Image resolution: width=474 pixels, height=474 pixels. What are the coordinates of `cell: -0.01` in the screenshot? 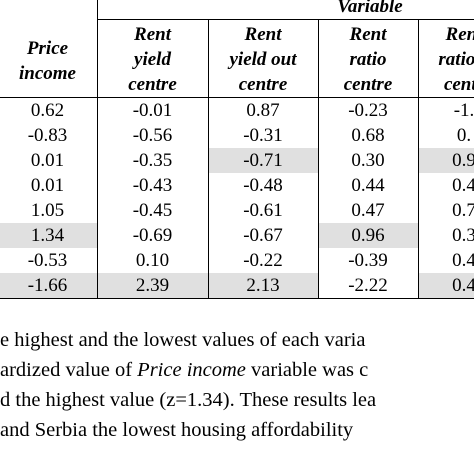 It's located at (152, 110).